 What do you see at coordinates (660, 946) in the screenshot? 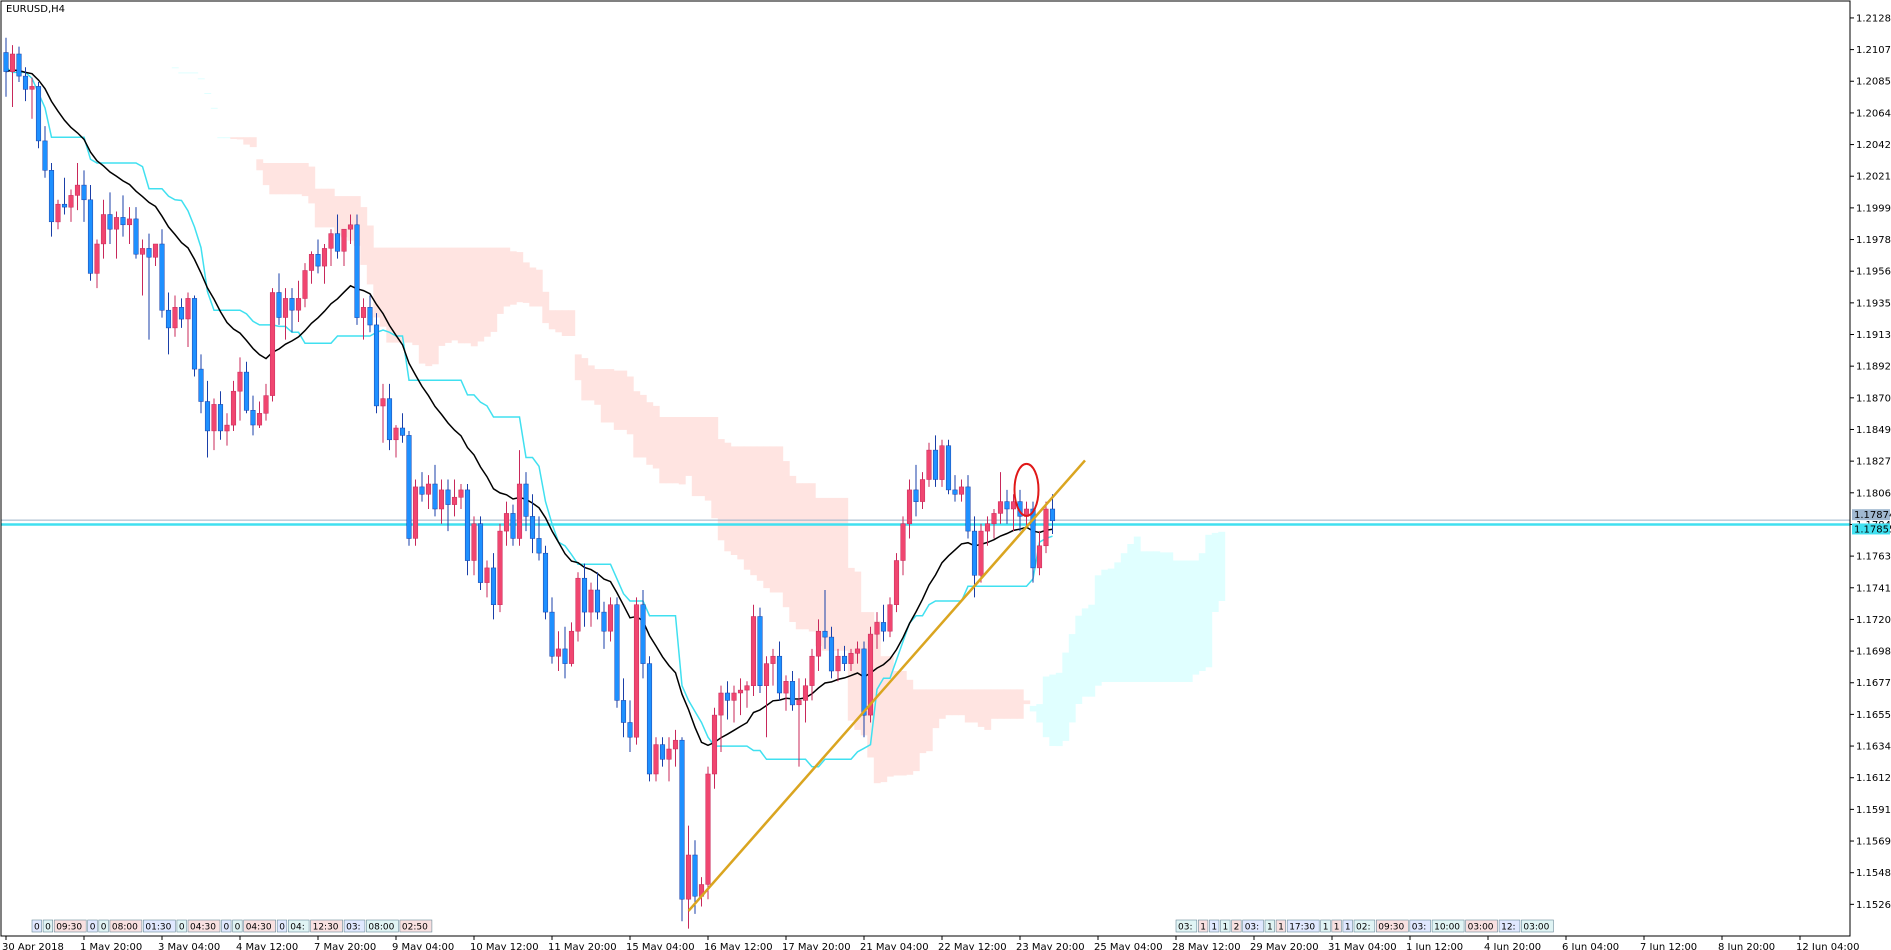
I see `x-tick-label: 15 May 04:00` at bounding box center [660, 946].